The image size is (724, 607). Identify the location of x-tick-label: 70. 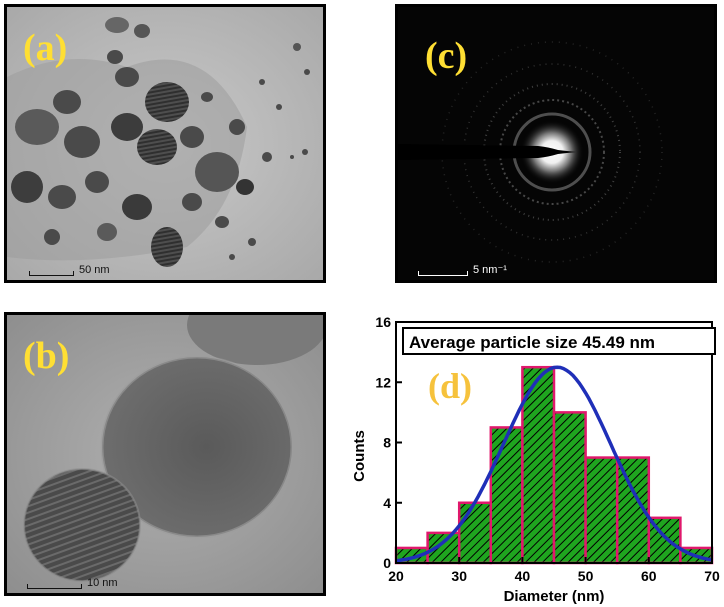
(712, 576).